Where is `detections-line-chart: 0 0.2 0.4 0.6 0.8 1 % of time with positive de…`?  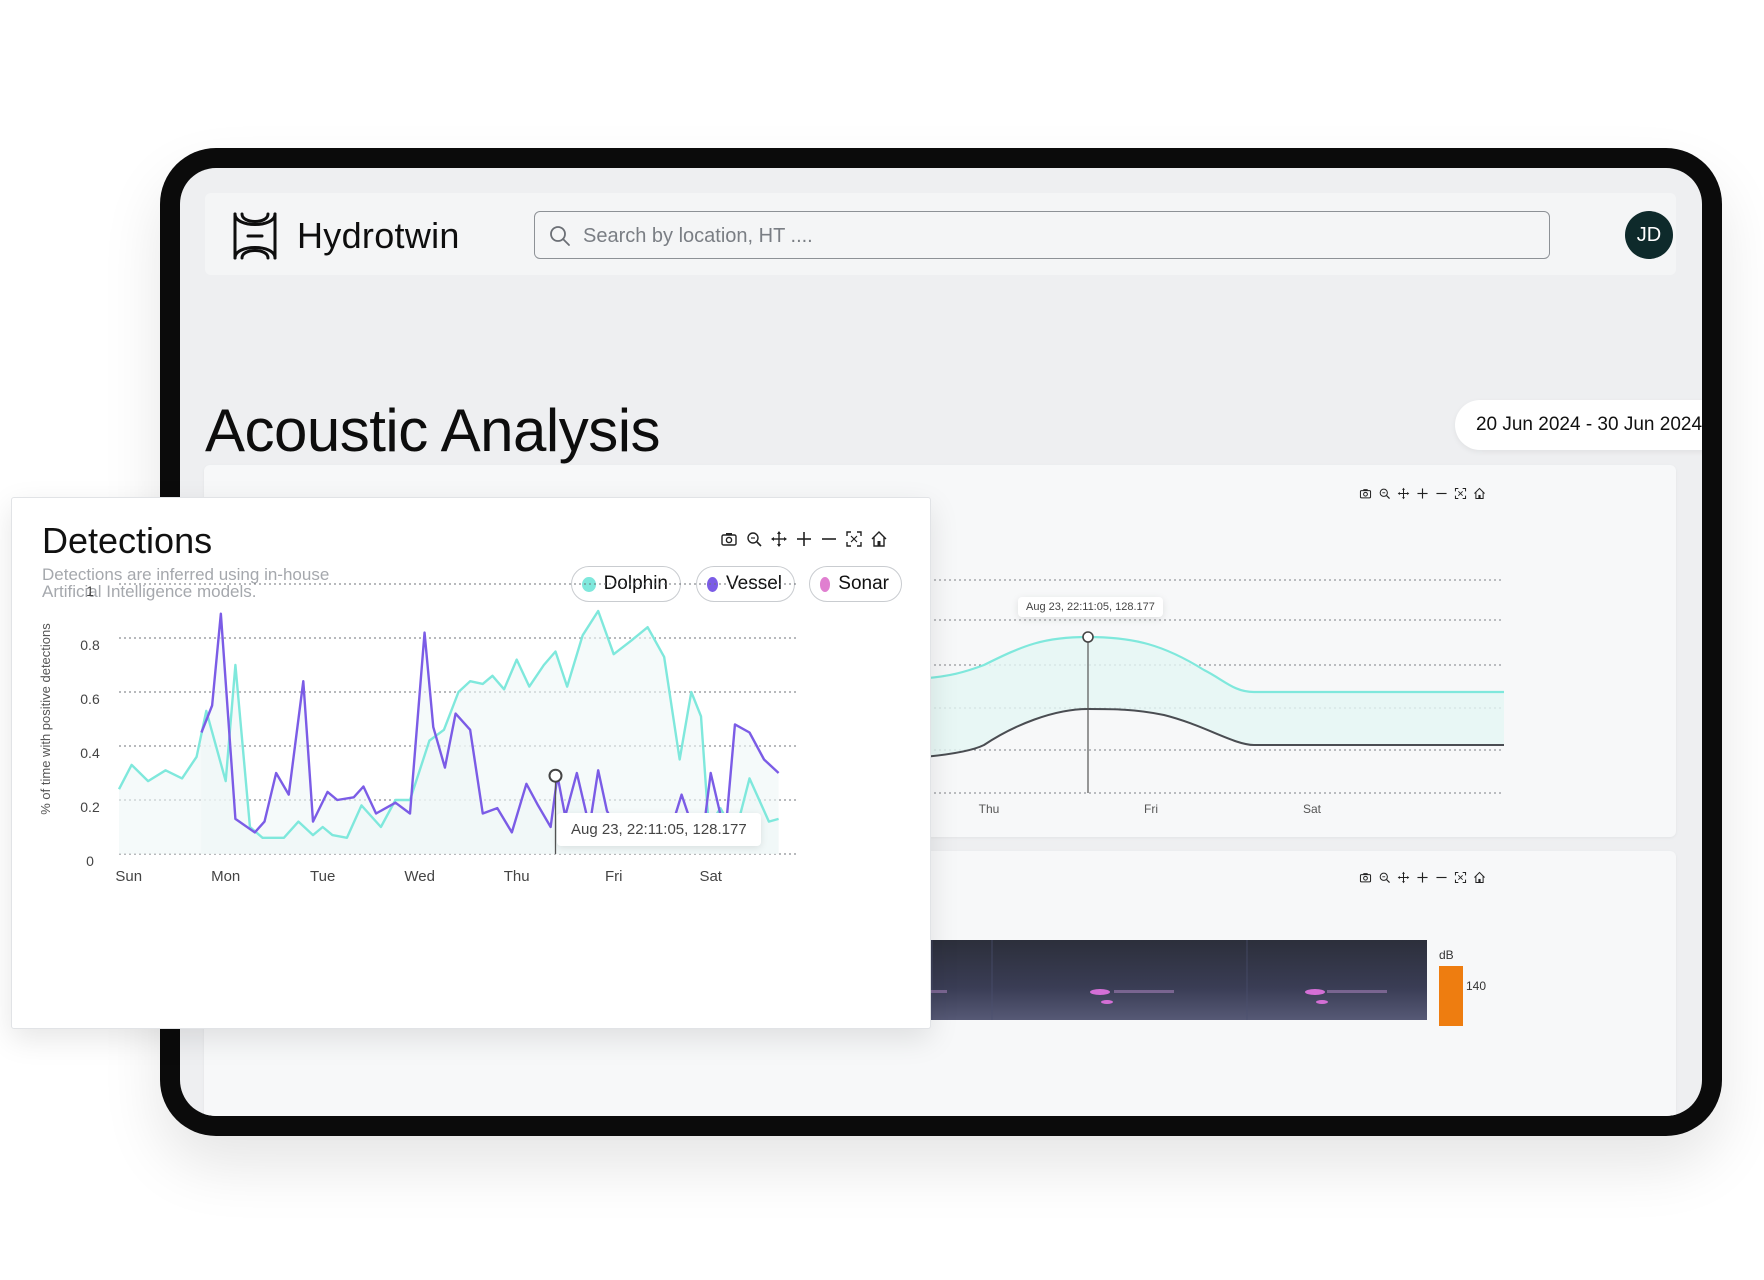 detections-line-chart: 0 0.2 0.4 0.6 0.8 1 % of time with positive de… is located at coordinates (418, 734).